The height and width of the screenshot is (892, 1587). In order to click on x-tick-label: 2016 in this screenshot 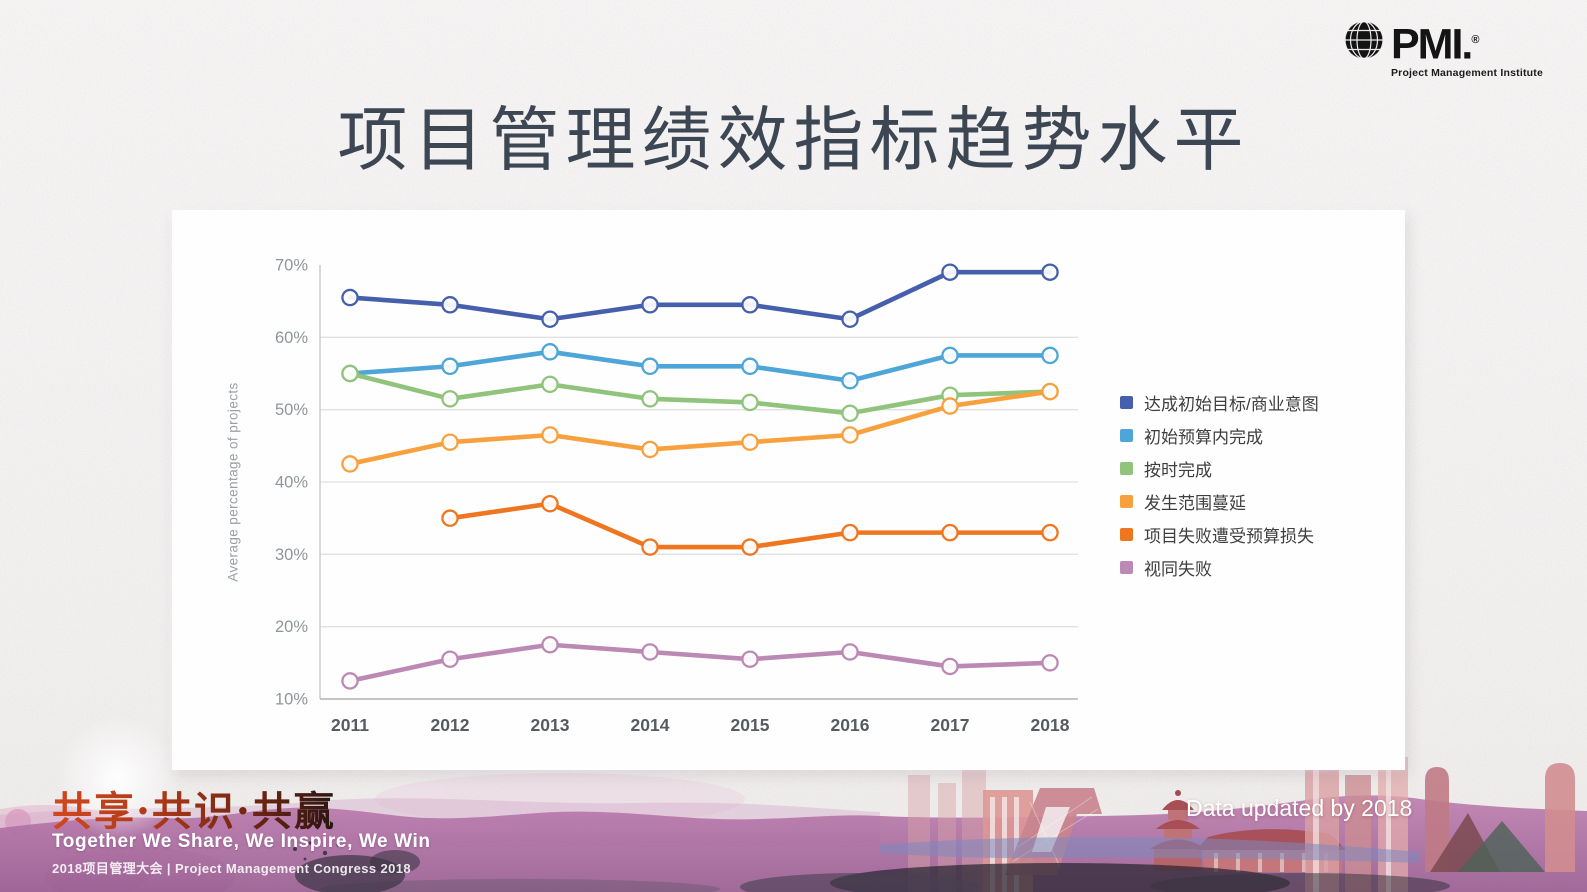, I will do `click(850, 725)`.